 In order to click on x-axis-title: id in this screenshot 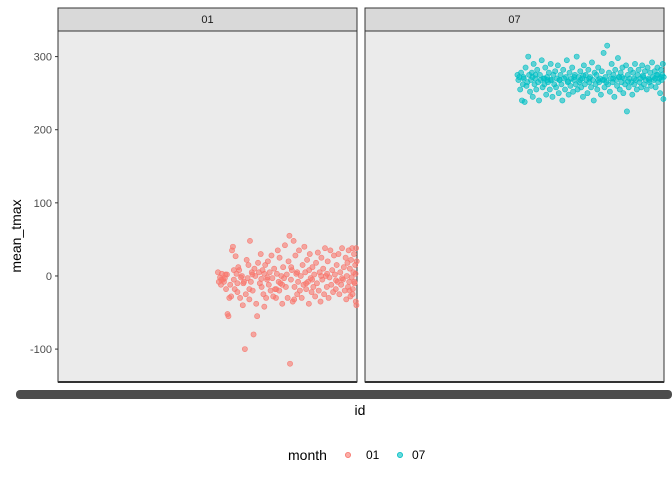, I will do `click(360, 410)`.